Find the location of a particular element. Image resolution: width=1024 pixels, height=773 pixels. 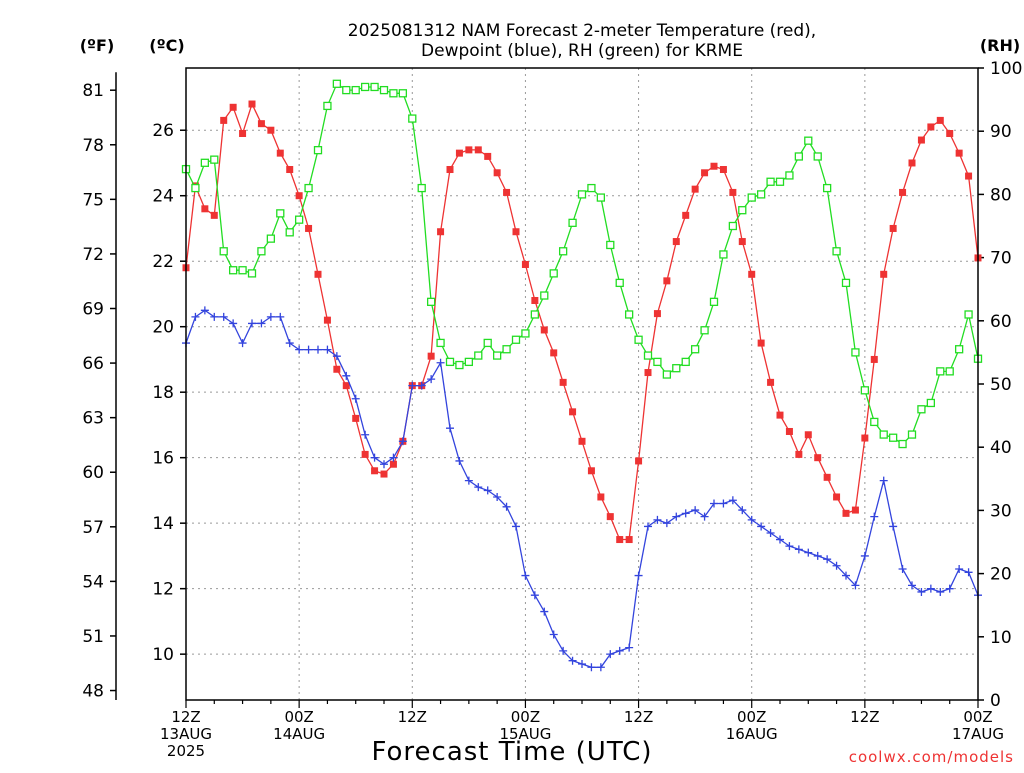

fahrenheit-tick-label: 51 is located at coordinates (93, 637).